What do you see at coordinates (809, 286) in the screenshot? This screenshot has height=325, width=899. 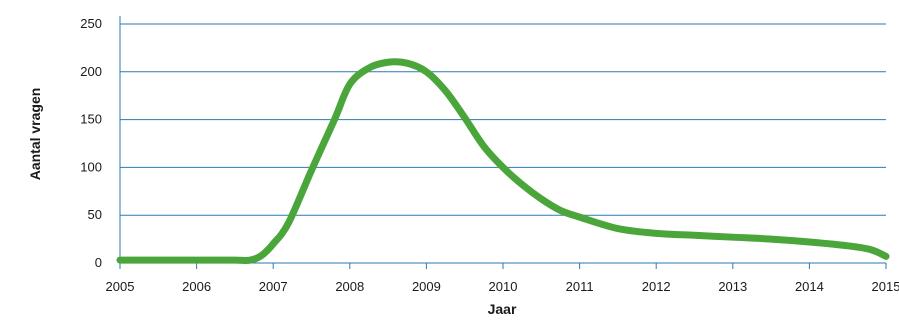 I see `x-tick-label: 2014` at bounding box center [809, 286].